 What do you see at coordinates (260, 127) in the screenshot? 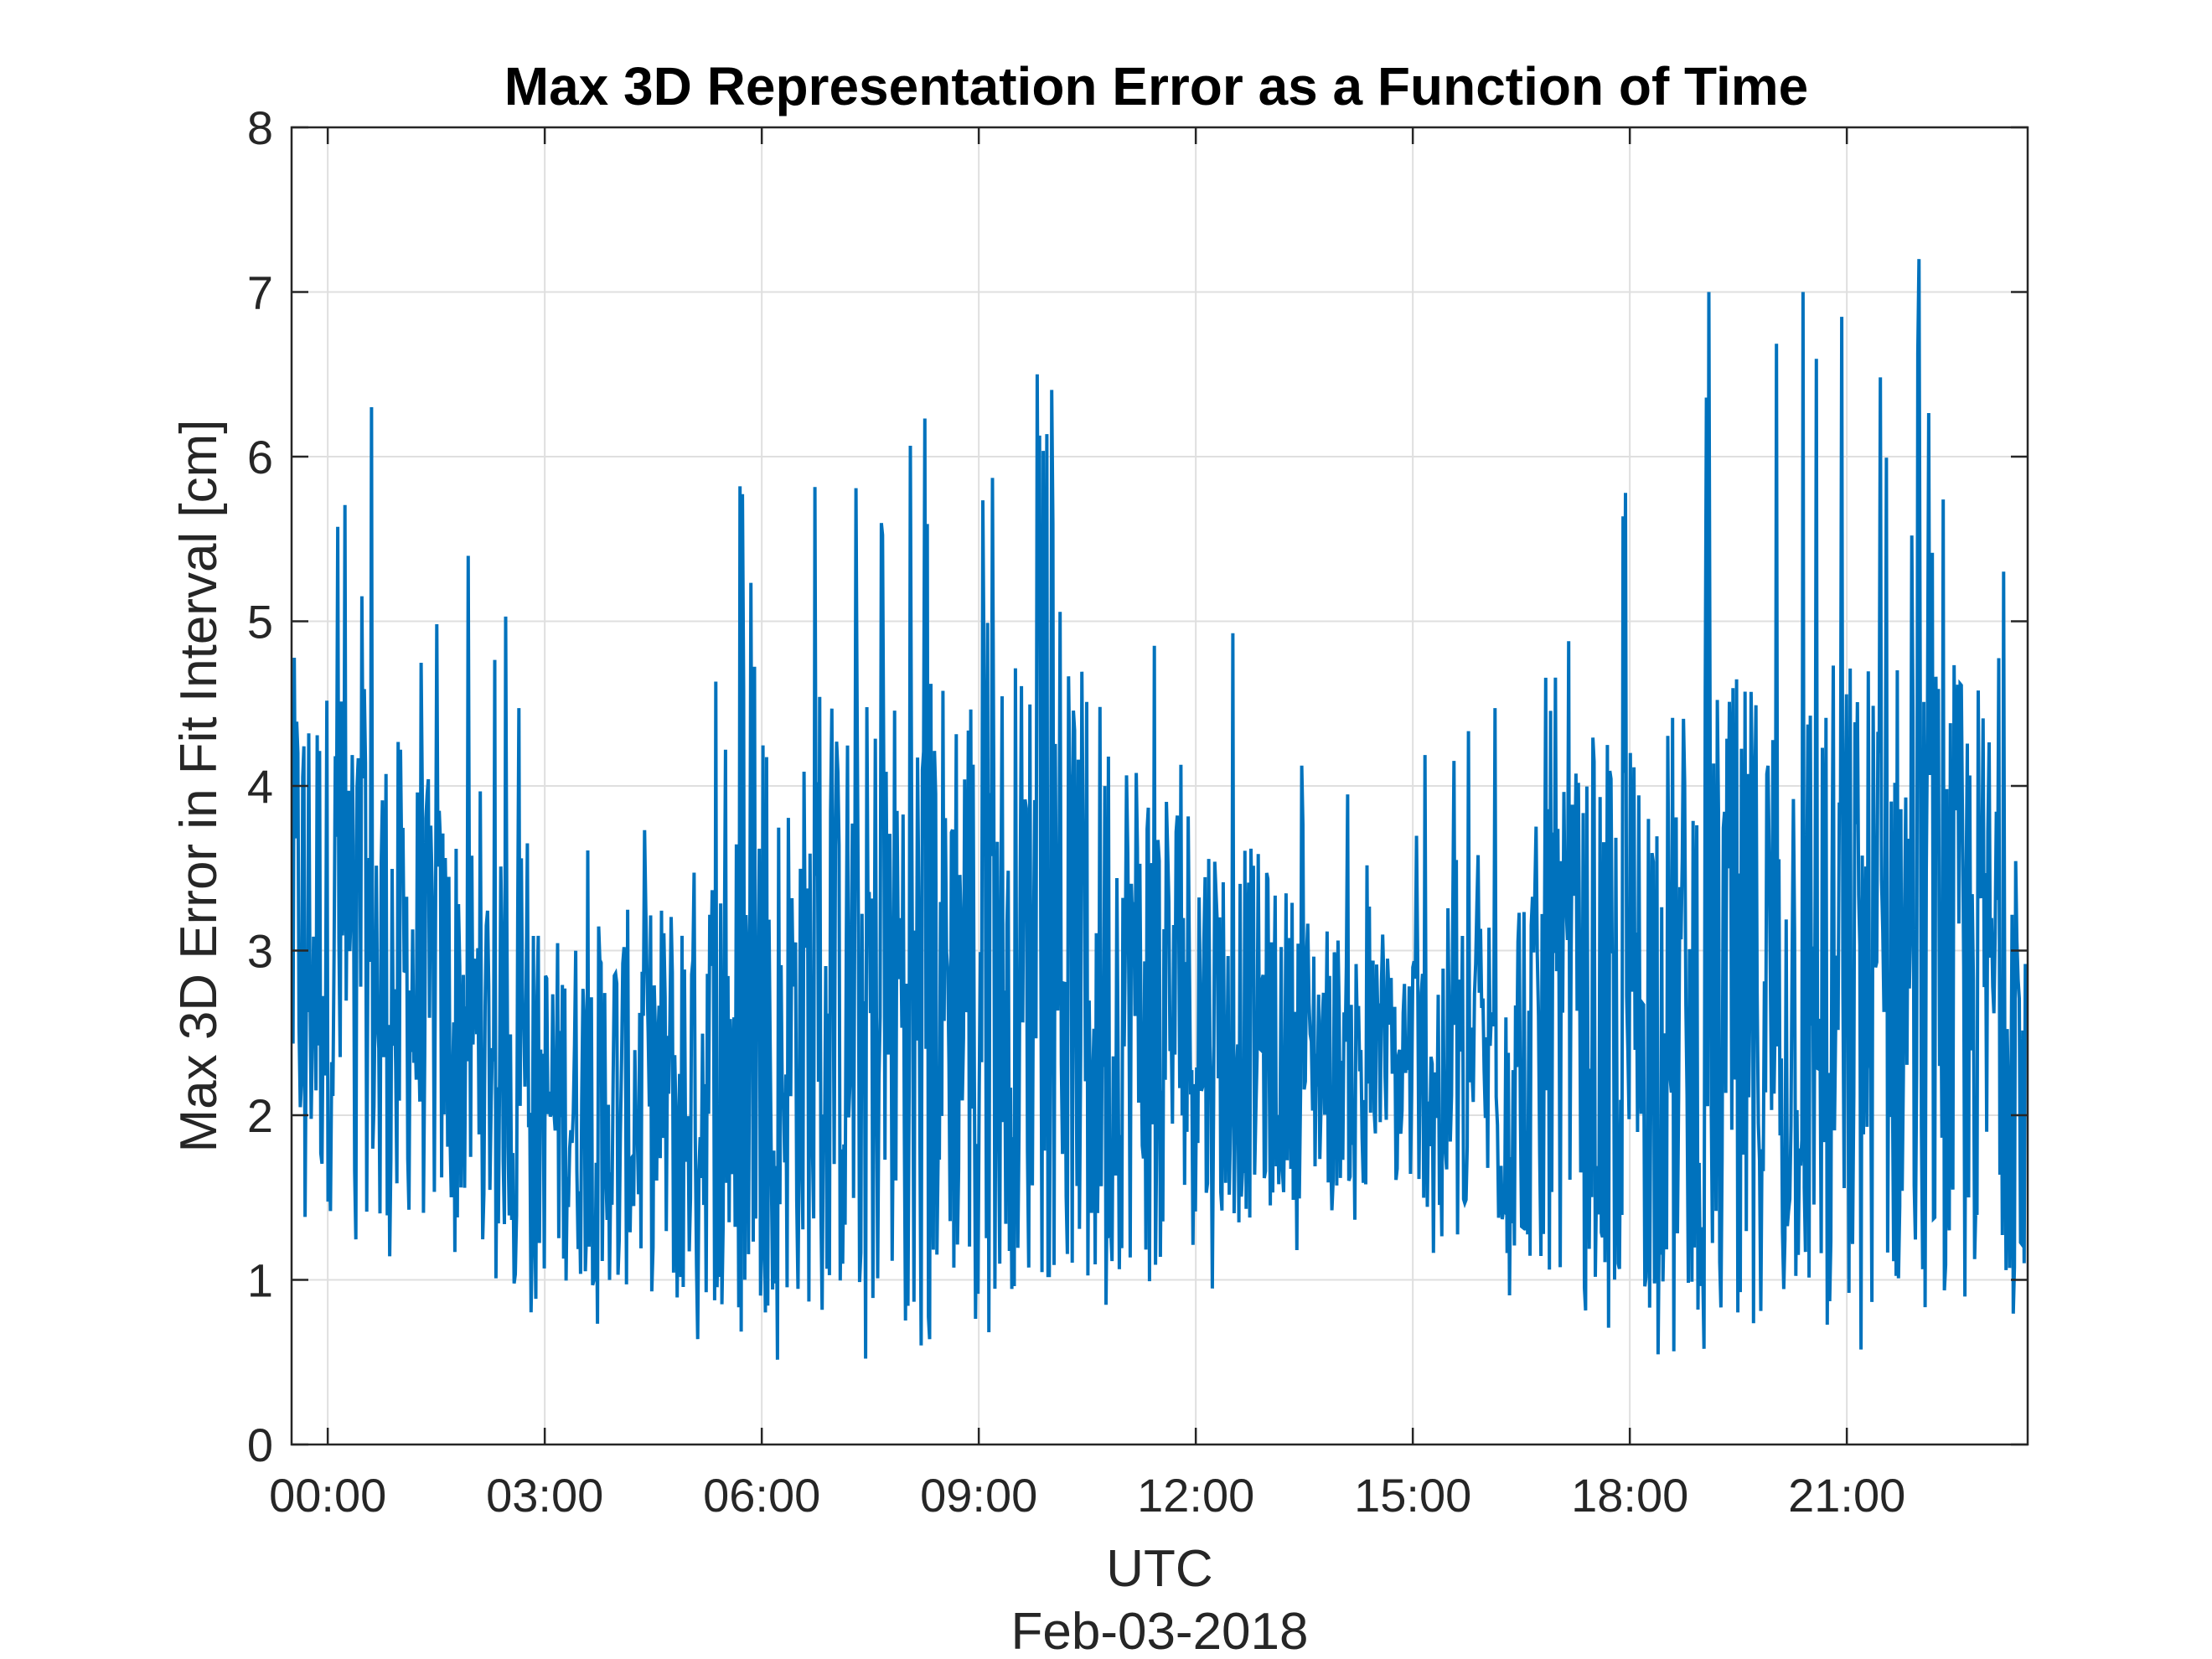
I see `y-tick-label: 8` at bounding box center [260, 127].